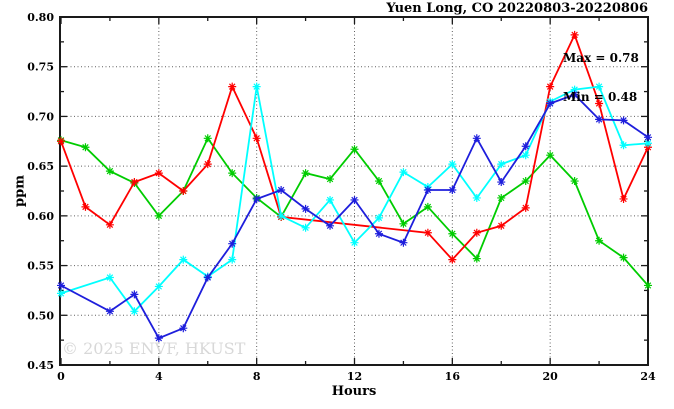 The height and width of the screenshot is (409, 674). Describe the element at coordinates (40, 67) in the screenshot. I see `y-tick-label: 0.75` at that location.